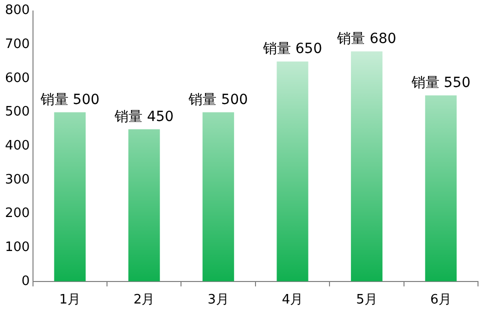 The width and height of the screenshot is (484, 316). What do you see at coordinates (17, 180) in the screenshot?
I see `y-tick-label: 300` at bounding box center [17, 180].